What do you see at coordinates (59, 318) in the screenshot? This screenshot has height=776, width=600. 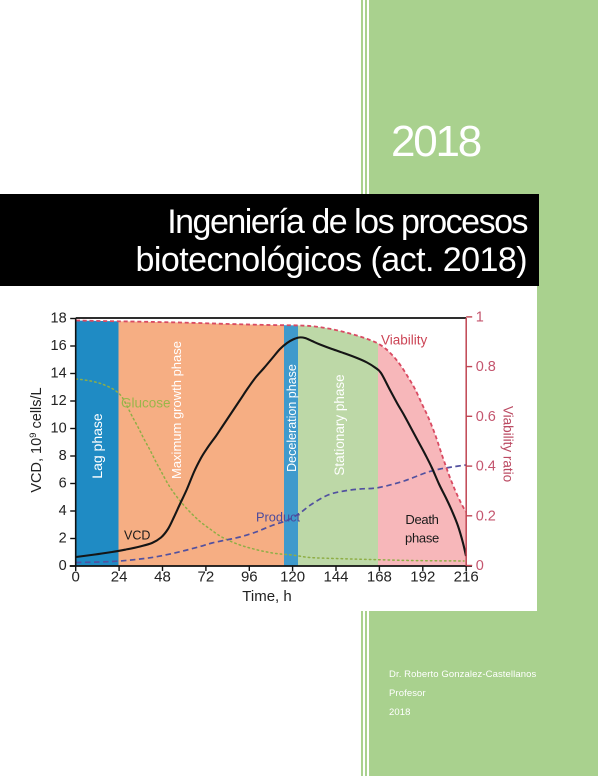 I see `svg-text: 18` at bounding box center [59, 318].